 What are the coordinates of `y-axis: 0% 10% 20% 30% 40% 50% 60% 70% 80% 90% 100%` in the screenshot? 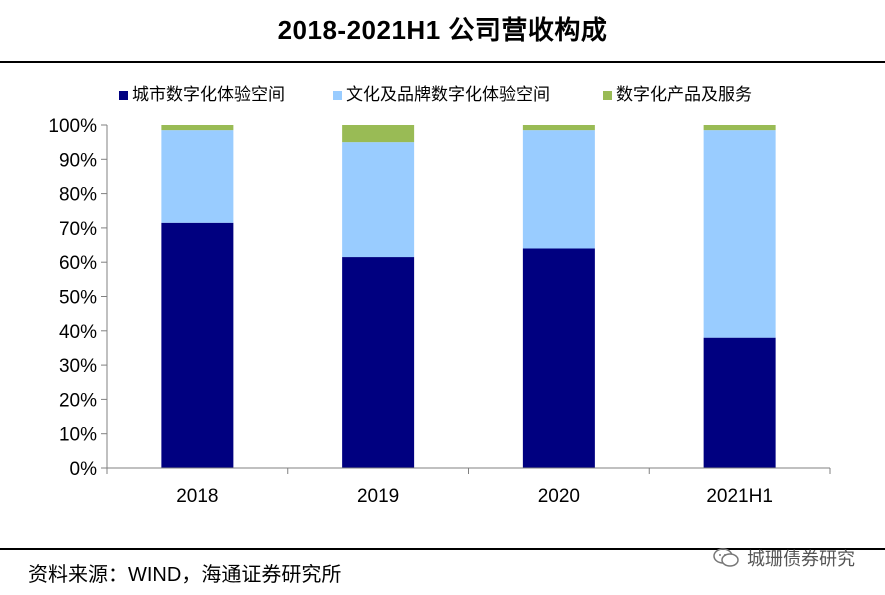 It's located at (78, 298).